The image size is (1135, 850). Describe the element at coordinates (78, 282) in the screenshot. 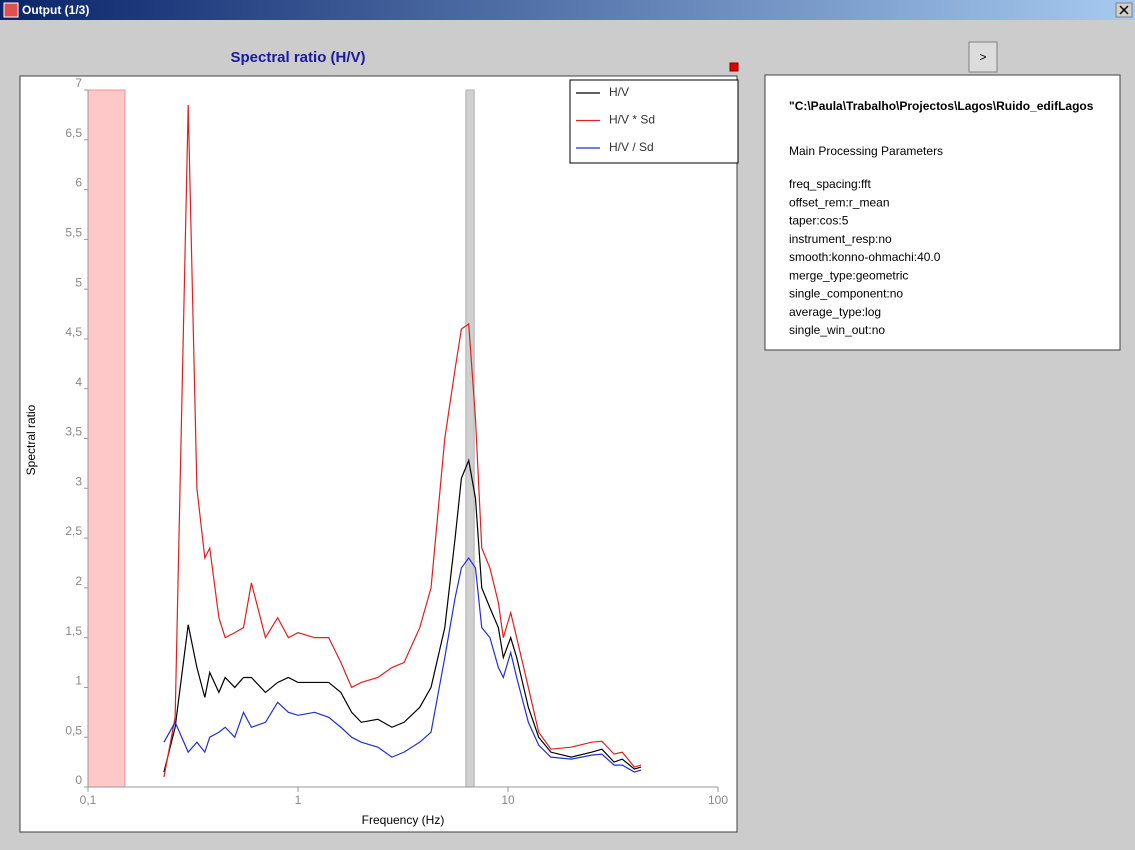

I see `y-tick-label: 5` at that location.